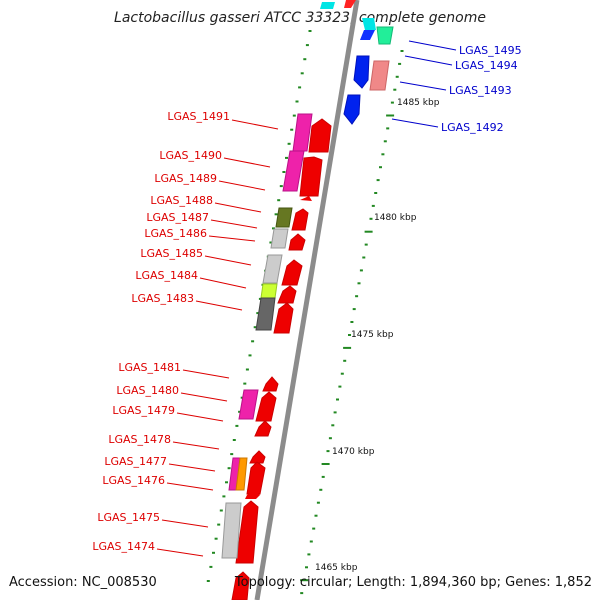 Image resolution: width=600 pixels, height=600 pixels. I want to click on gene-label-lgas-1478: LGAS_1478, so click(139, 439).